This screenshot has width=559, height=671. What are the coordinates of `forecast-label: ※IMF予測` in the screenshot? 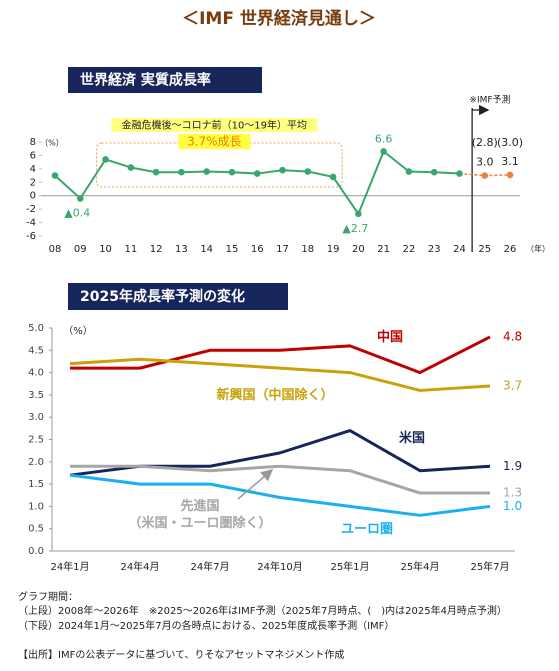 It's located at (489, 100).